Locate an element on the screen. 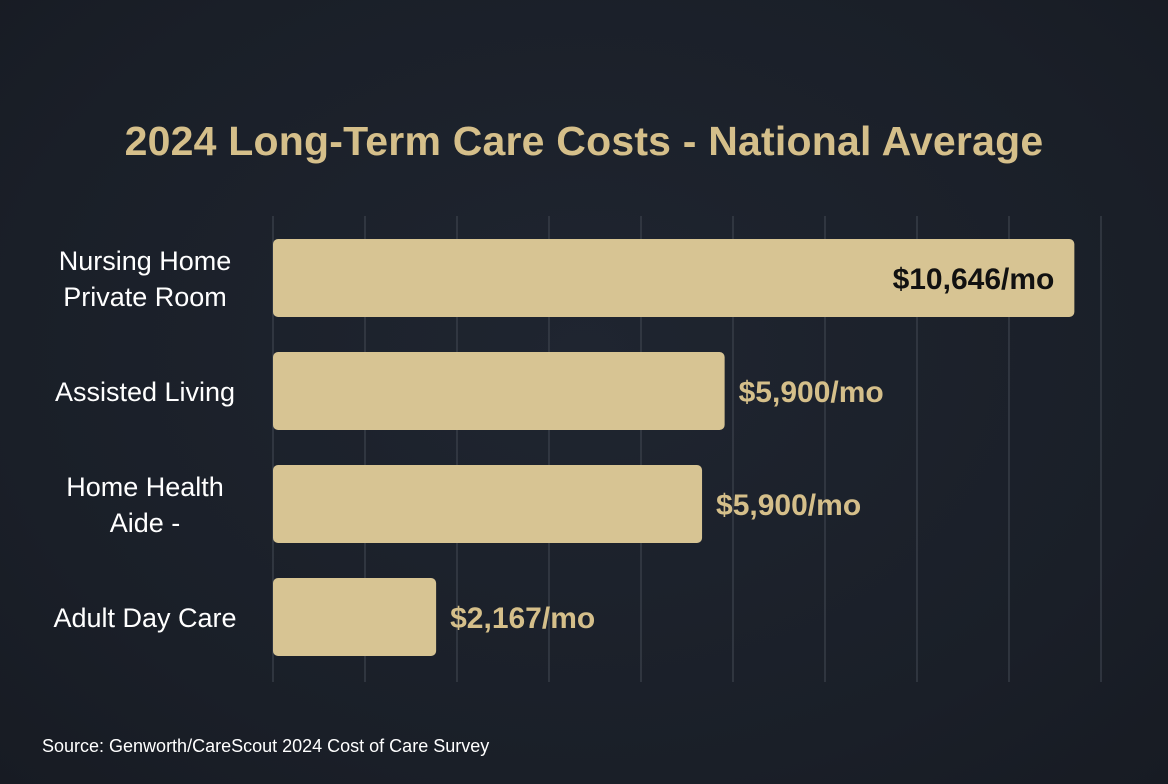 This screenshot has height=784, width=1168. category-label: Assisted Living is located at coordinates (145, 392).